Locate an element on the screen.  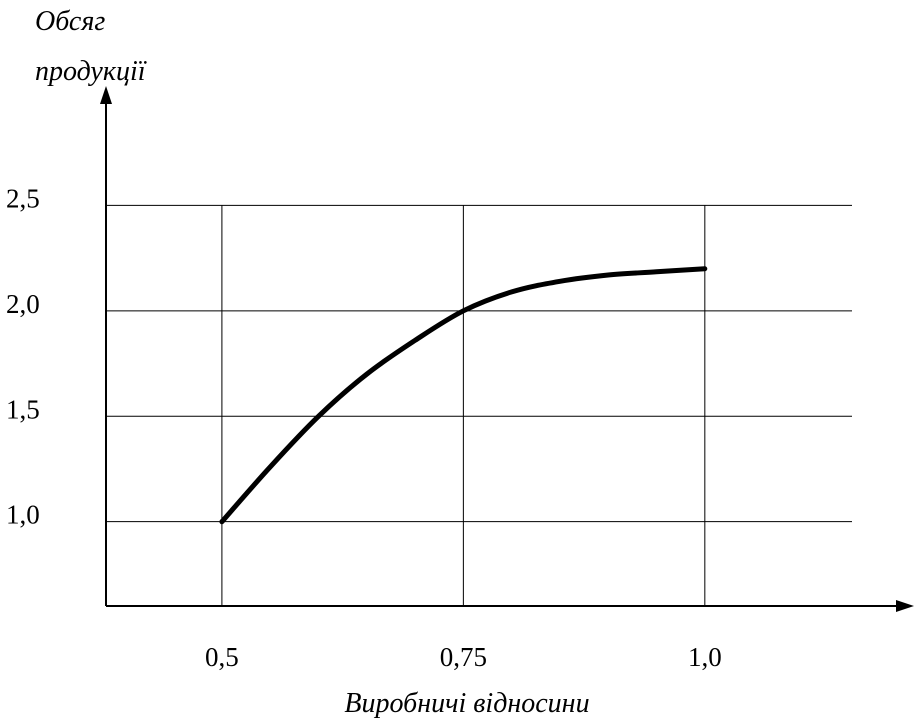
x-tick-label: 0,5 is located at coordinates (222, 657).